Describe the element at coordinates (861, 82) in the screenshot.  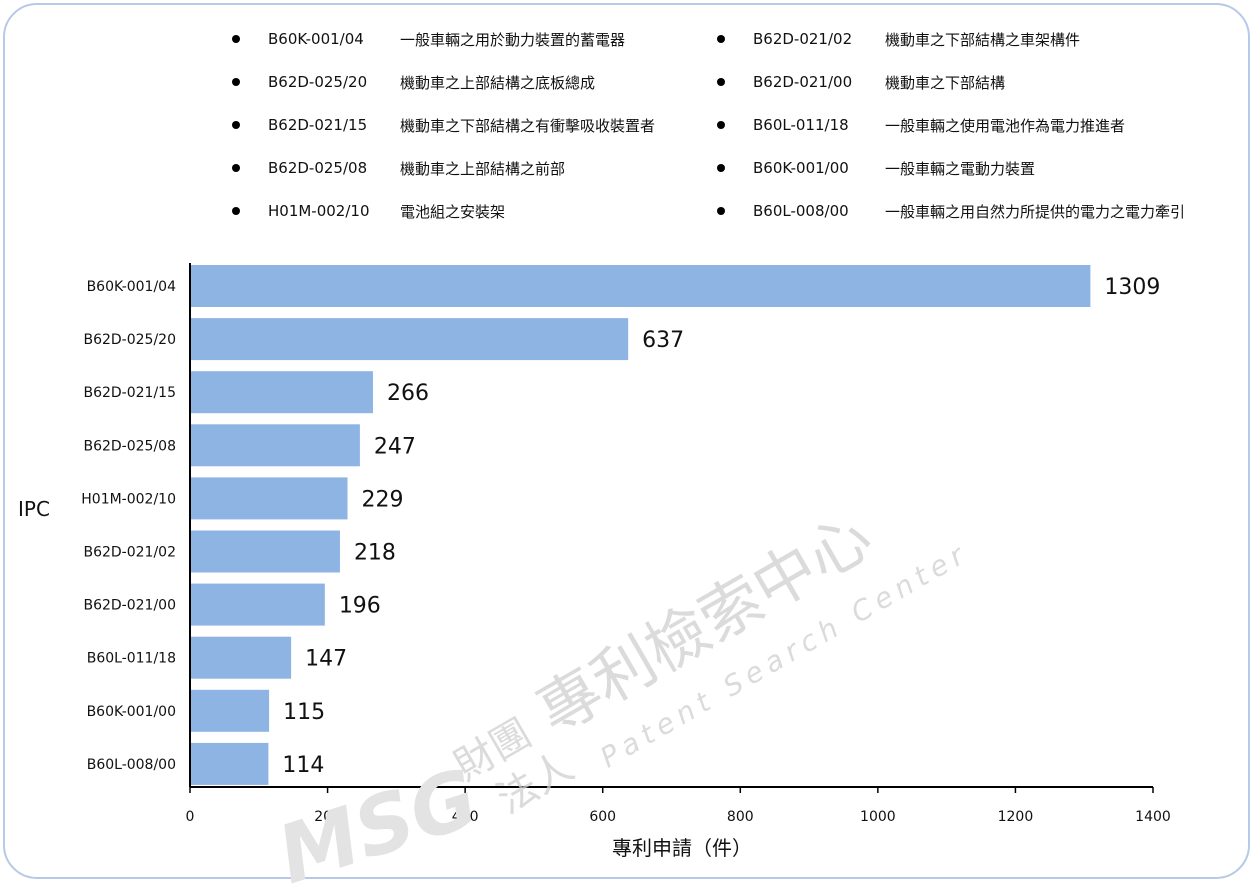
I see `legend-item: B62D-021/00 機動車之下部結構` at that location.